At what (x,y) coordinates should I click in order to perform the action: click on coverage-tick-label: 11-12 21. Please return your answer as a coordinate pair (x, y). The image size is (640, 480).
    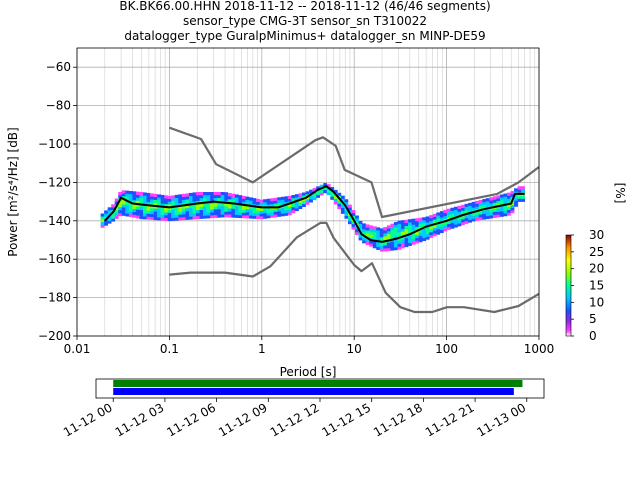
    Looking at the image, I should click on (450, 419).